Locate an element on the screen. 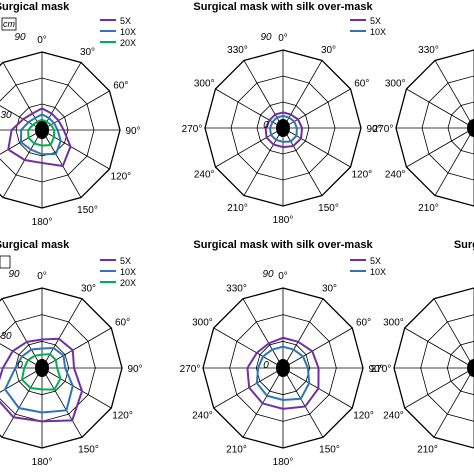 The image size is (474, 474). series-line-20X is located at coordinates (41, 372).